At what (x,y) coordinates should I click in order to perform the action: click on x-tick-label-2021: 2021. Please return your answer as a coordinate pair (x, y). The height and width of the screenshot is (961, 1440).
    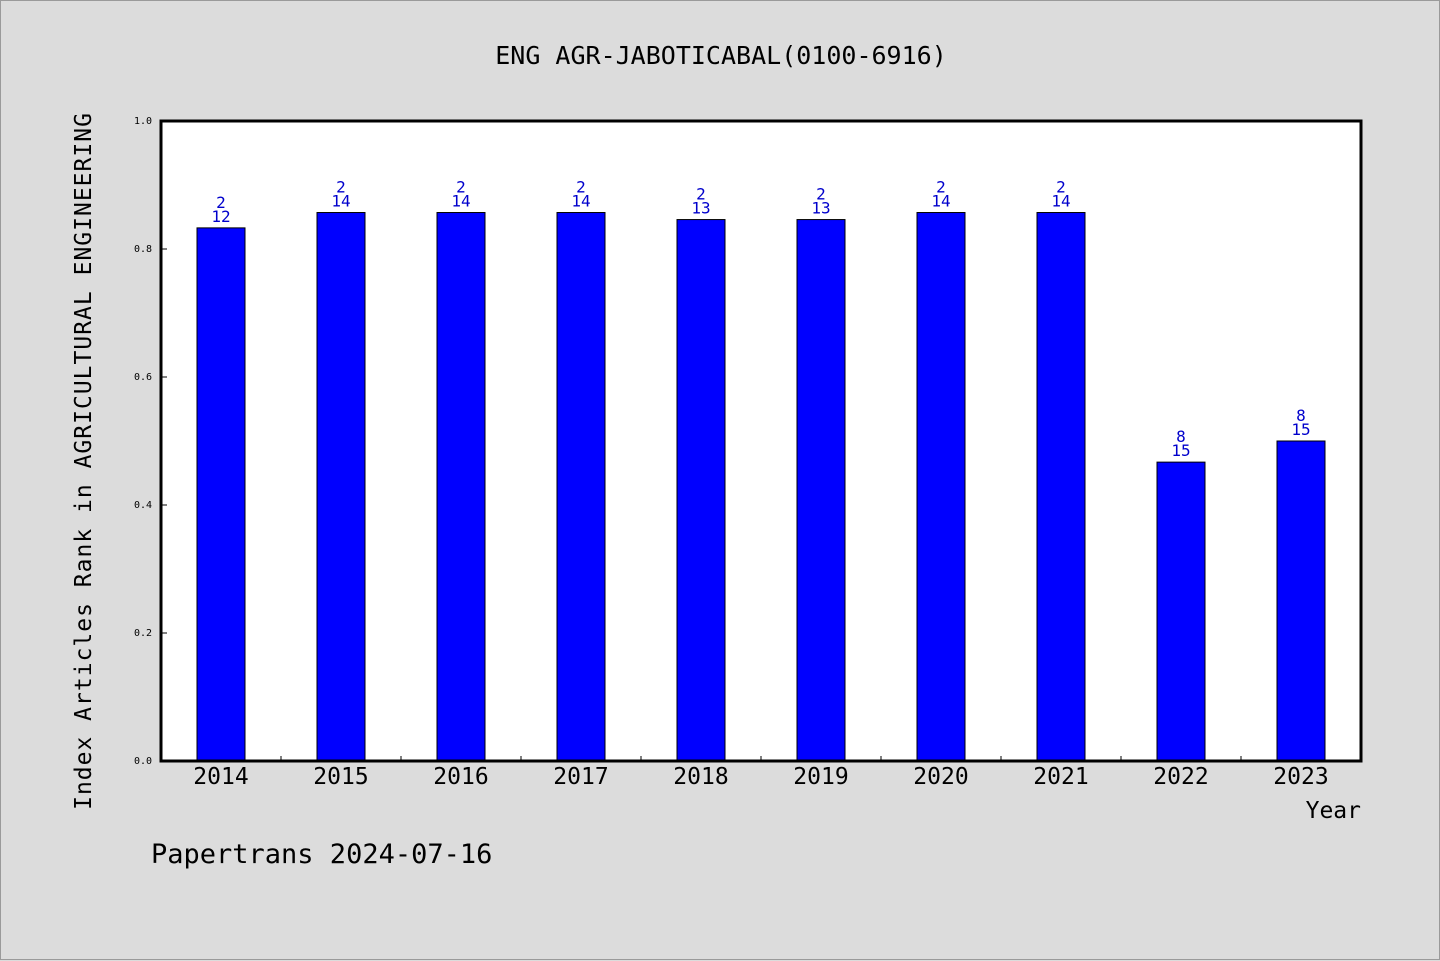
    Looking at the image, I should click on (1060, 777).